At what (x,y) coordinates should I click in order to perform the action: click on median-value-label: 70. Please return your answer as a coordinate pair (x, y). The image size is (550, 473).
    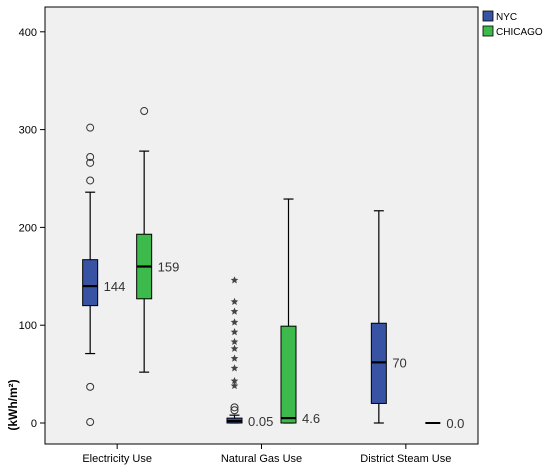
    Looking at the image, I should click on (399, 362).